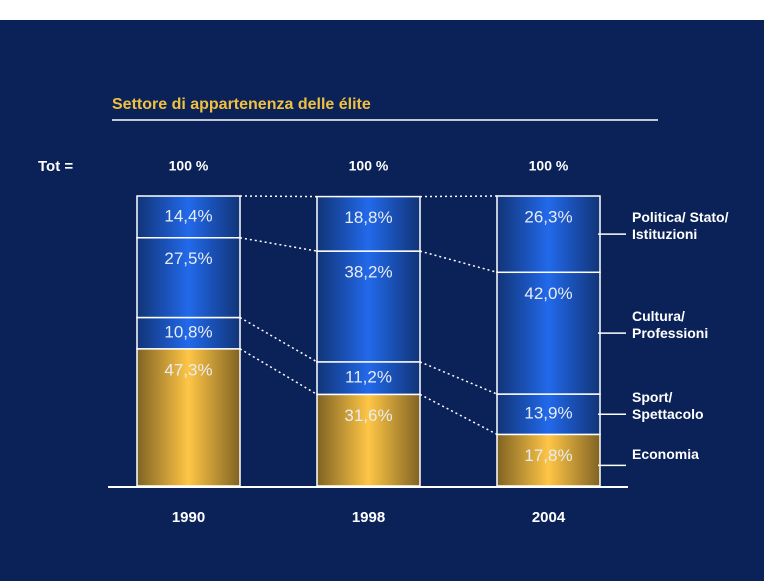 The image size is (764, 581). What do you see at coordinates (668, 406) in the screenshot?
I see `legend-label: Sport/ Spettacolo` at bounding box center [668, 406].